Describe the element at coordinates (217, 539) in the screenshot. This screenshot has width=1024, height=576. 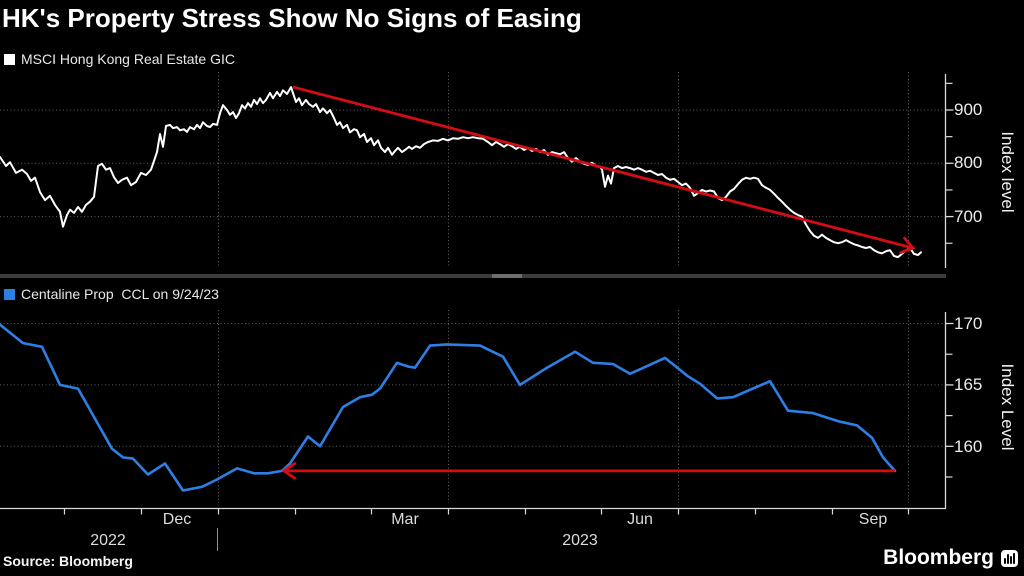
I see `year-divider-line` at that location.